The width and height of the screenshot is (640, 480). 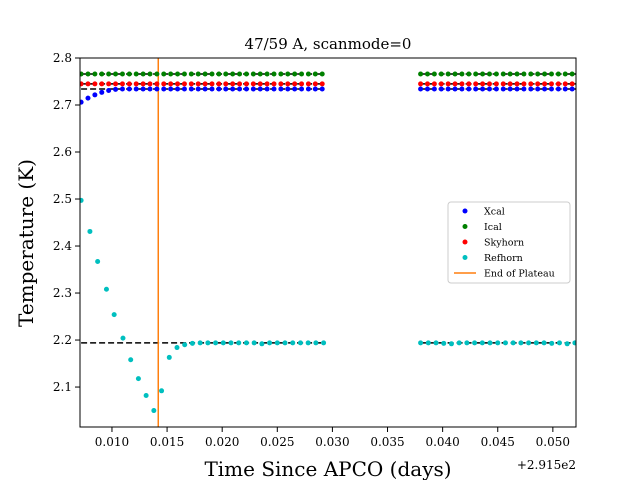 What do you see at coordinates (387, 442) in the screenshot?
I see `x-tick-label: 0.035` at bounding box center [387, 442].